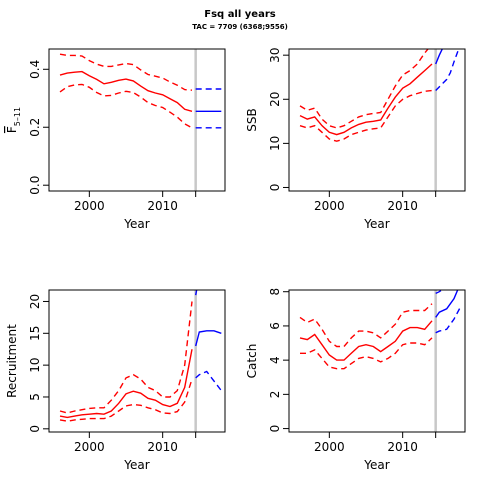 The width and height of the screenshot is (480, 480). What do you see at coordinates (329, 206) in the screenshot?
I see `x-tick-label-ssb: 2000` at bounding box center [329, 206].